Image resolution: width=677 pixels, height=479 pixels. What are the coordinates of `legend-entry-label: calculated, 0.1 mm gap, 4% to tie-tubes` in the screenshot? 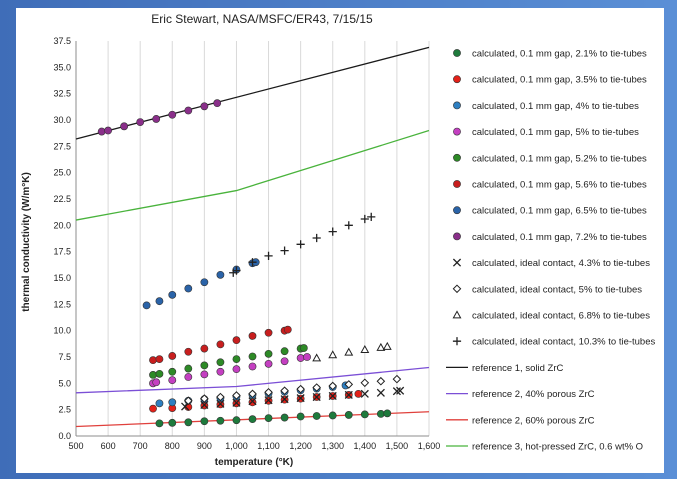 It's located at (555, 106).